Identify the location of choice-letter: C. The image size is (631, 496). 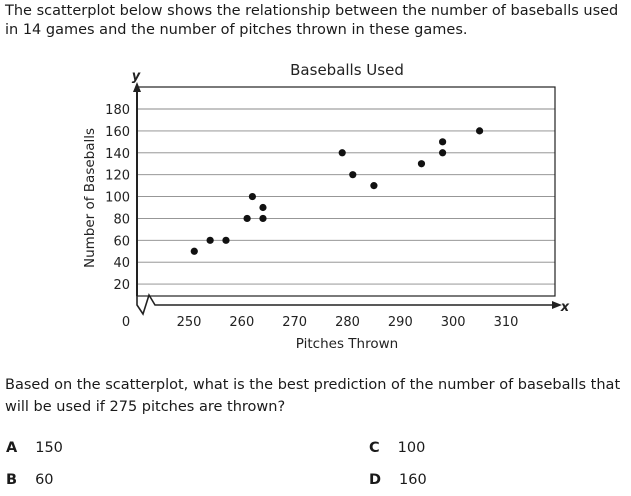
(374, 448).